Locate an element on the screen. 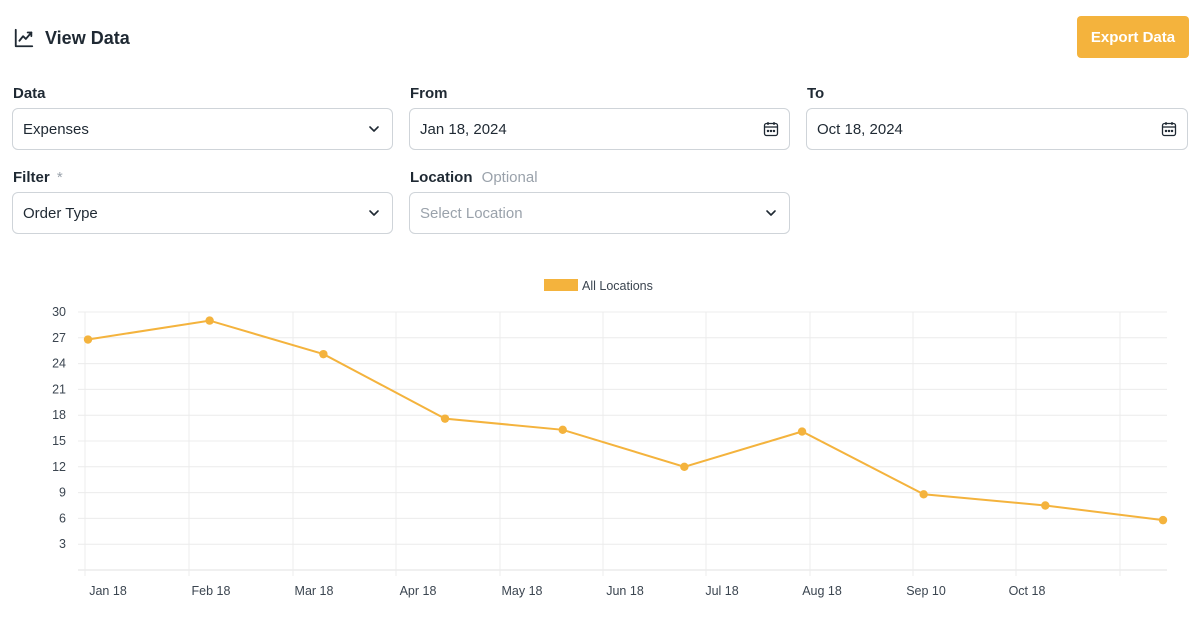 This screenshot has width=1200, height=624. y-tick-label: 12 is located at coordinates (59, 467).